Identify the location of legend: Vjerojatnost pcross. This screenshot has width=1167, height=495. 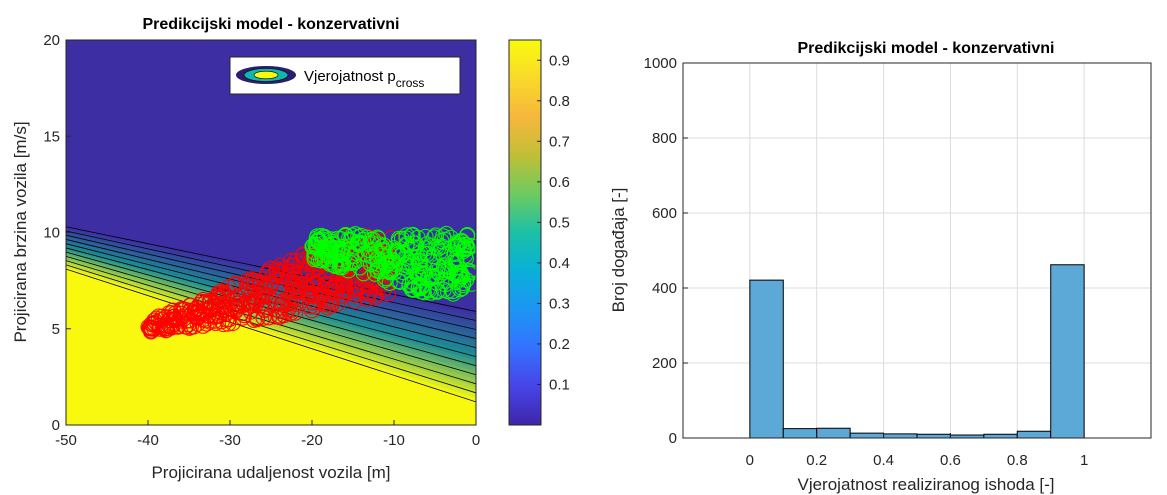
(345, 75).